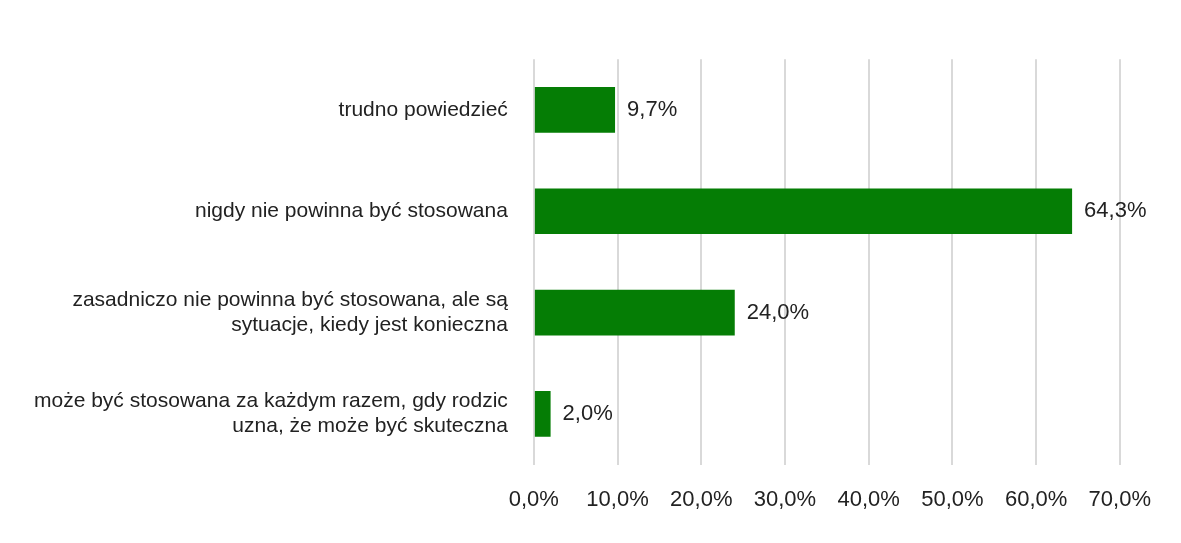 The width and height of the screenshot is (1181, 543). I want to click on x-tick-label: 50,0%, so click(952, 498).